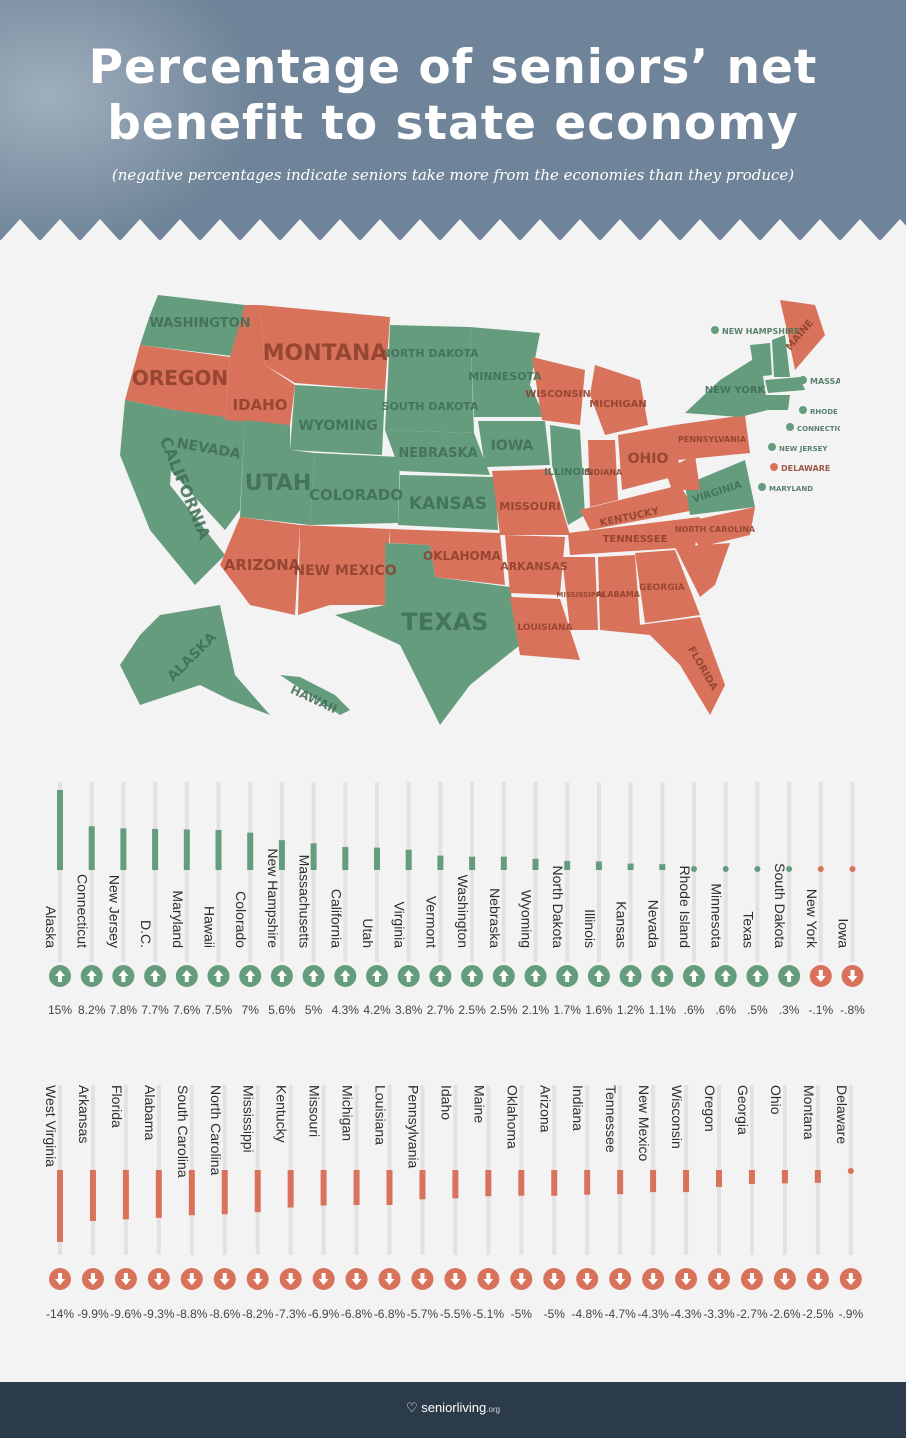 Image resolution: width=906 pixels, height=1438 pixels. I want to click on title-line-1: Percentage of seniors’ net, so click(453, 67).